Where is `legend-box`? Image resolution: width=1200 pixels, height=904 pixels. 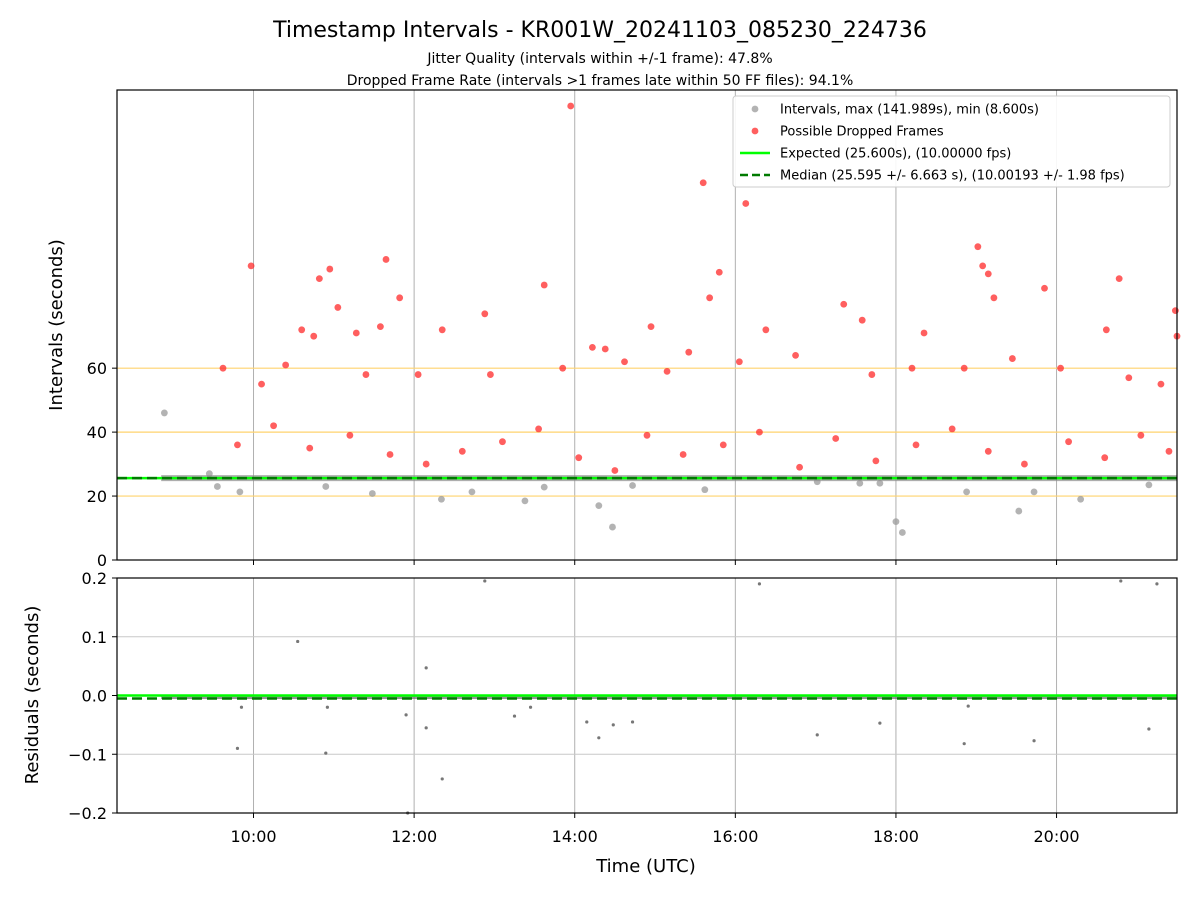
legend-box is located at coordinates (951, 141).